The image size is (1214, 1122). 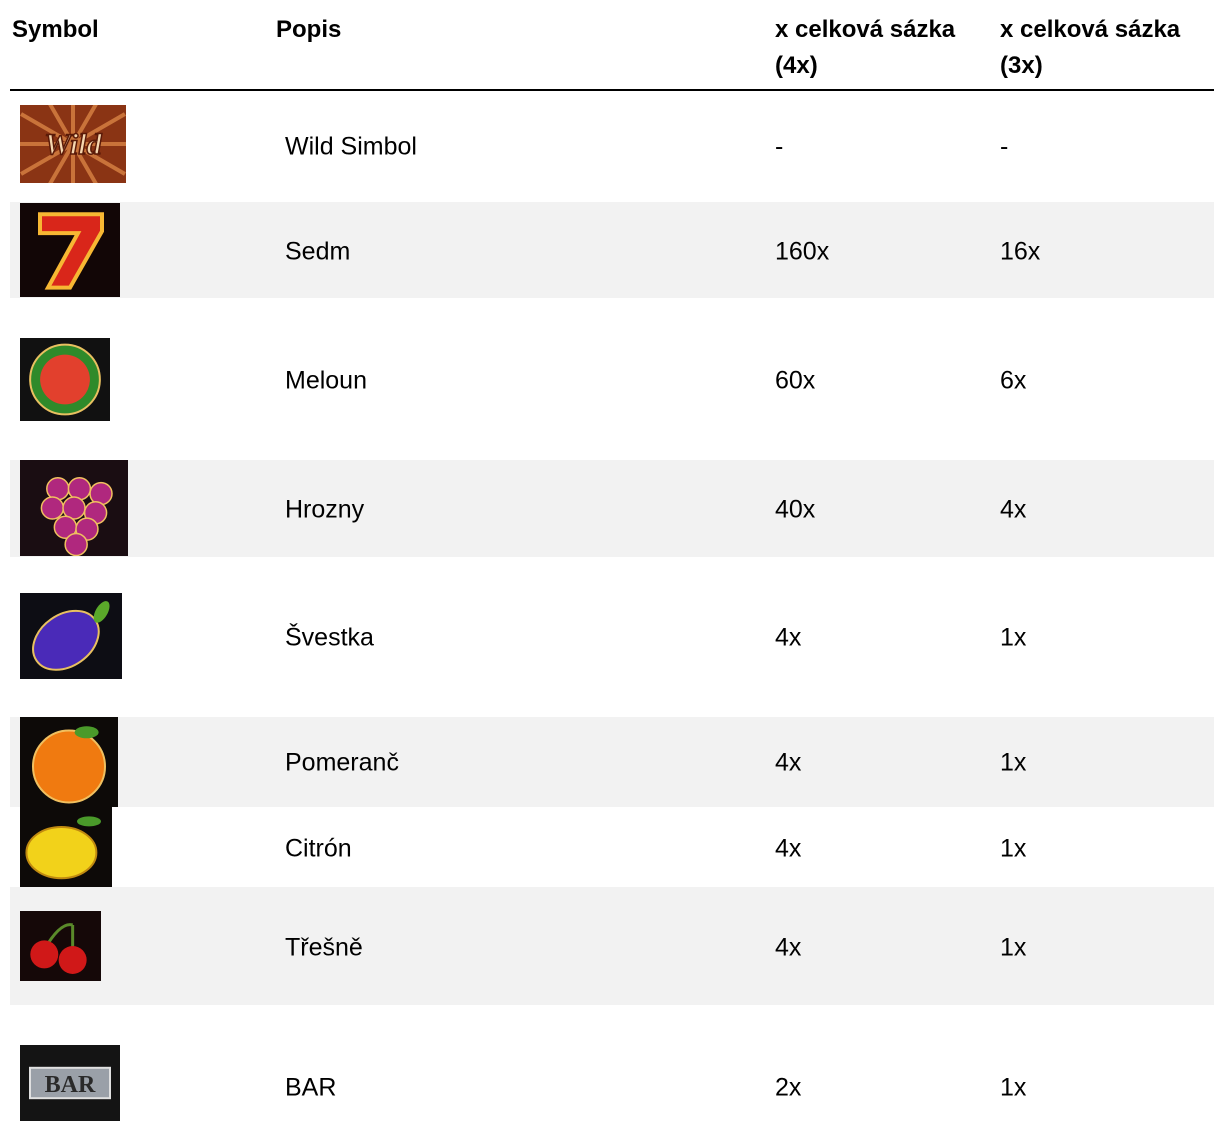 What do you see at coordinates (309, 29) in the screenshot?
I see `header-description: Popis` at bounding box center [309, 29].